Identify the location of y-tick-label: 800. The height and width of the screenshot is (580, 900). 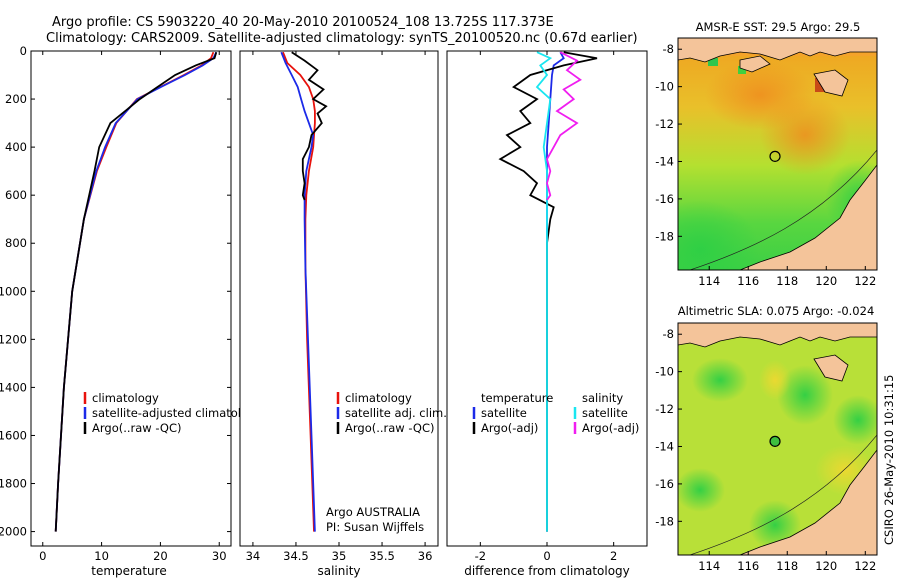
(16, 243).